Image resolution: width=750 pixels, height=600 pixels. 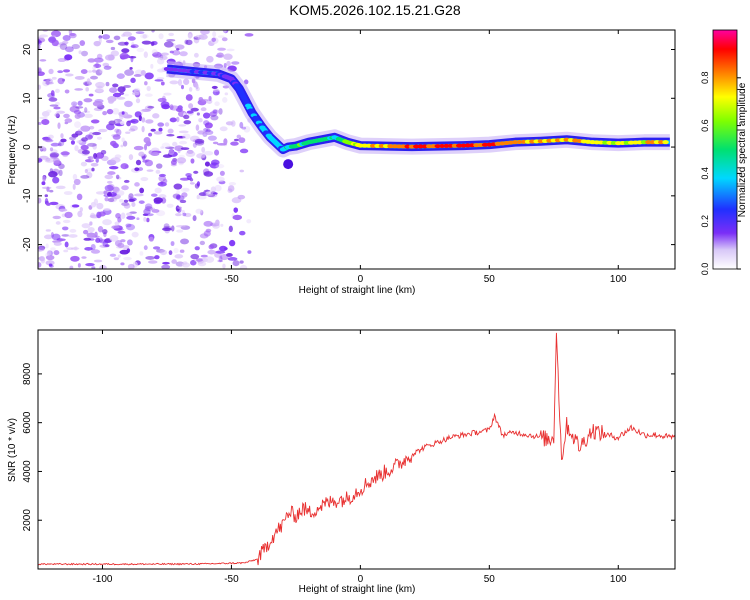 What do you see at coordinates (665, 142) in the screenshot?
I see `ridge-point` at bounding box center [665, 142].